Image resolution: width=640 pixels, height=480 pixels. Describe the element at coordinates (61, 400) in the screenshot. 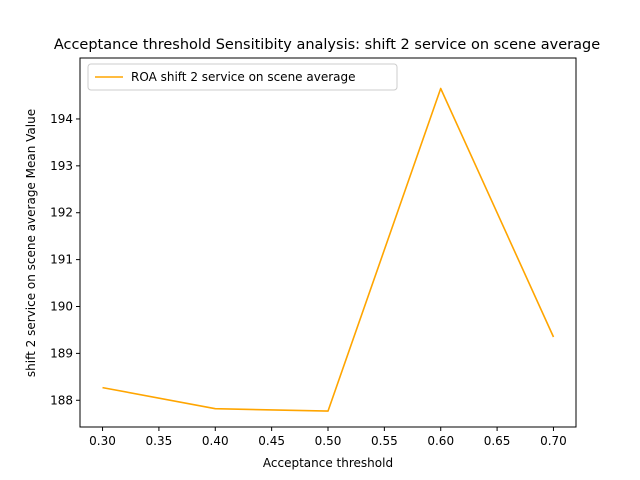

I see `y-tick-label: 188` at that location.